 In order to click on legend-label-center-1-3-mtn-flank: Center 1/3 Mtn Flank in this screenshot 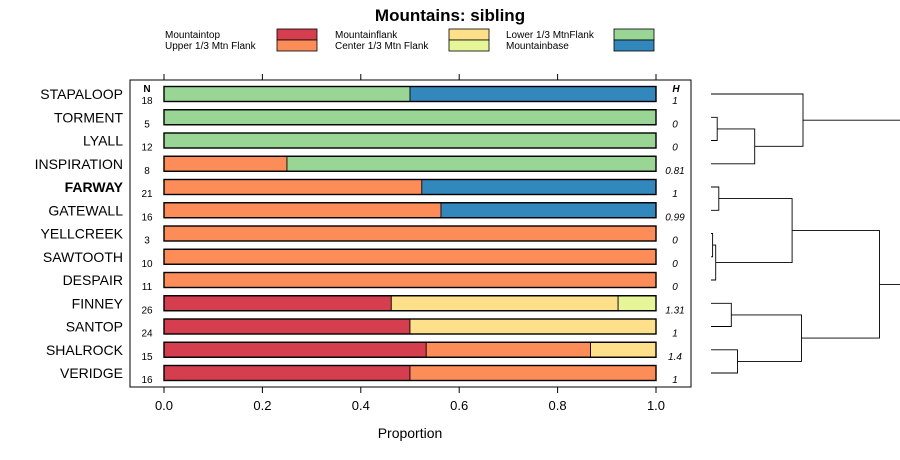, I will do `click(382, 46)`.